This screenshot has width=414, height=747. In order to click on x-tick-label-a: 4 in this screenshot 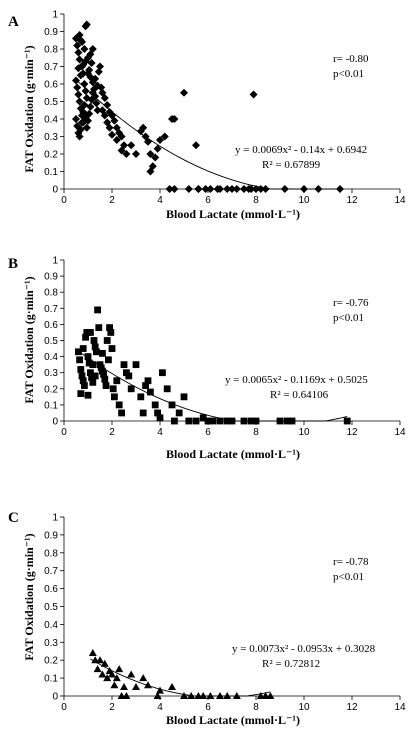, I will do `click(160, 200)`.